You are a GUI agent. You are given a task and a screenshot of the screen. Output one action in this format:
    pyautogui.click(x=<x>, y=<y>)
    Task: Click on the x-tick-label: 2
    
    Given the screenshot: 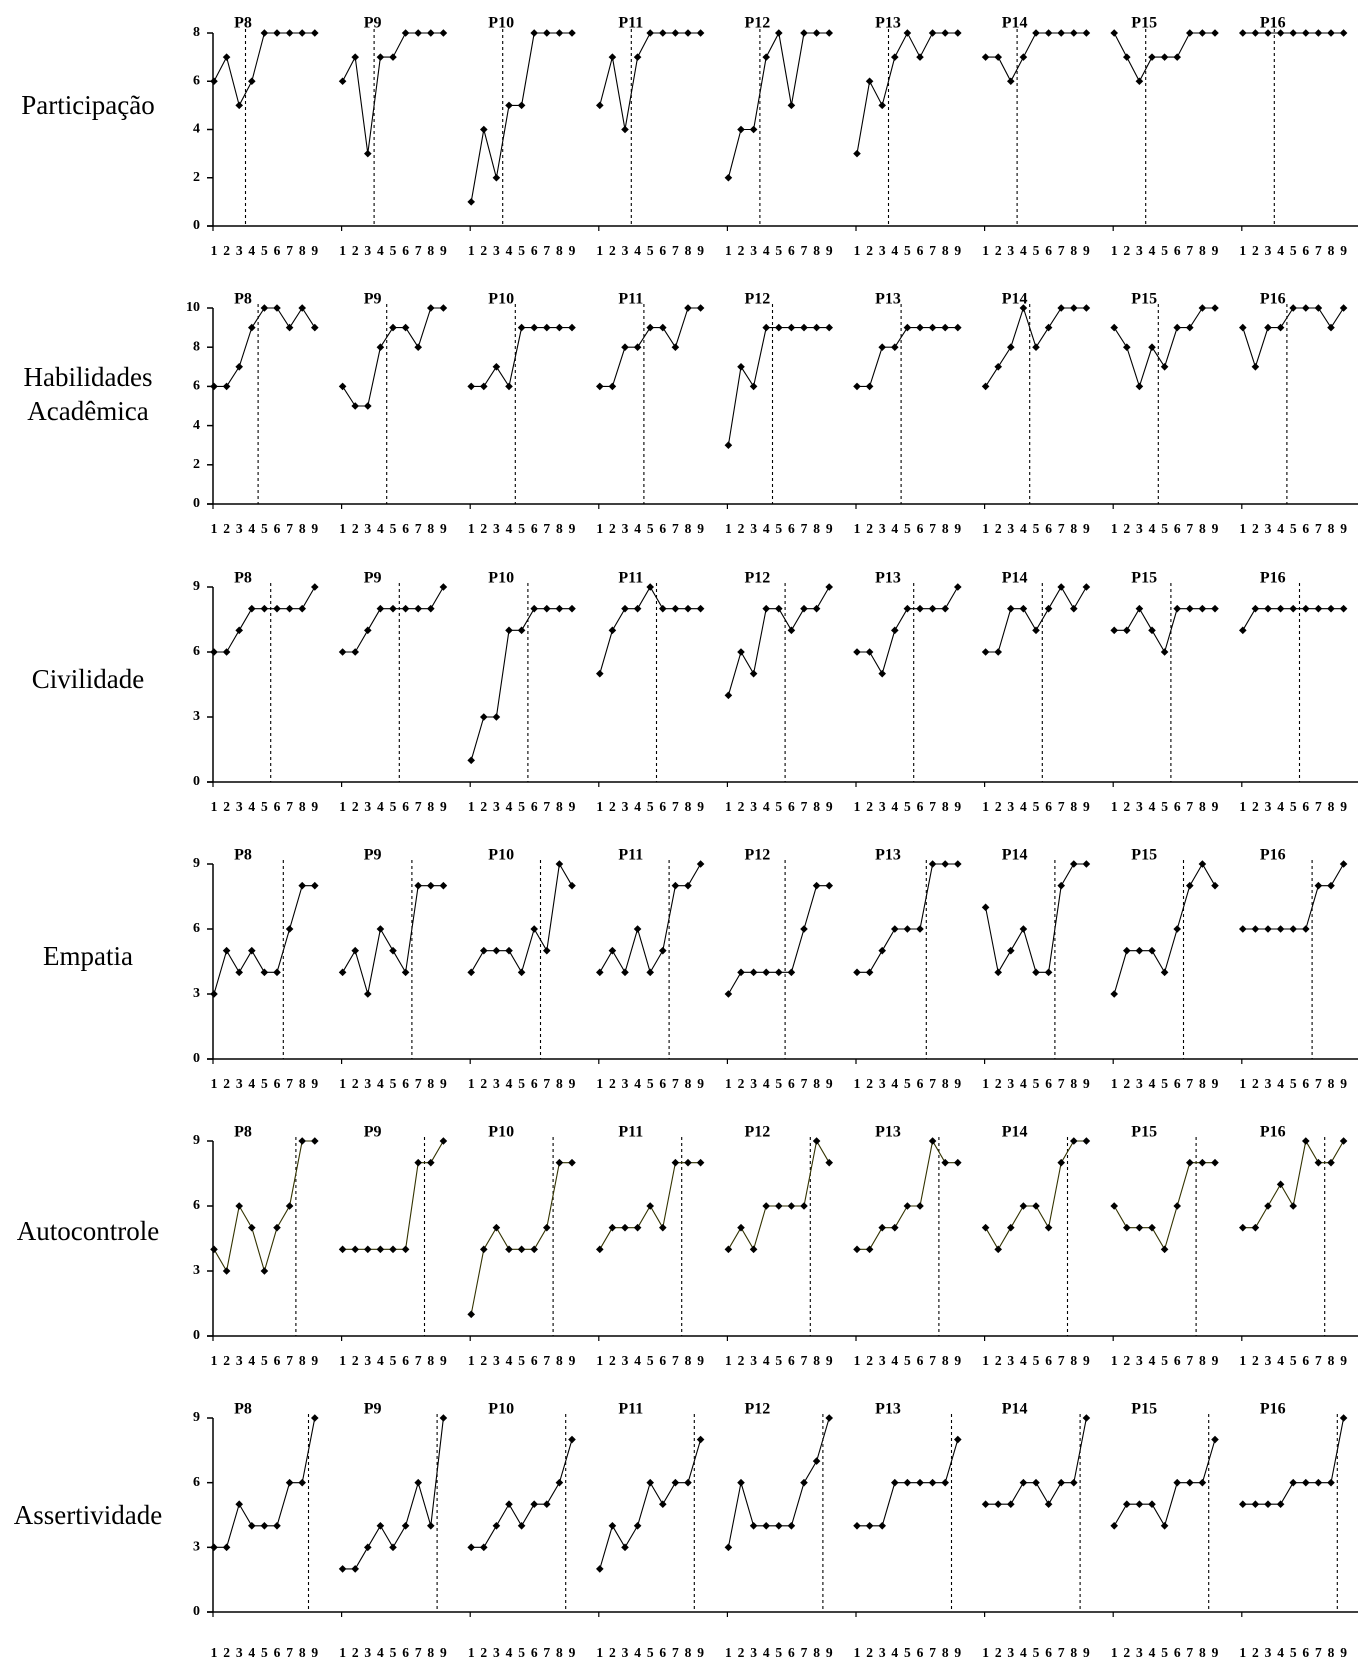 What is the action you would take?
    pyautogui.click(x=483, y=528)
    